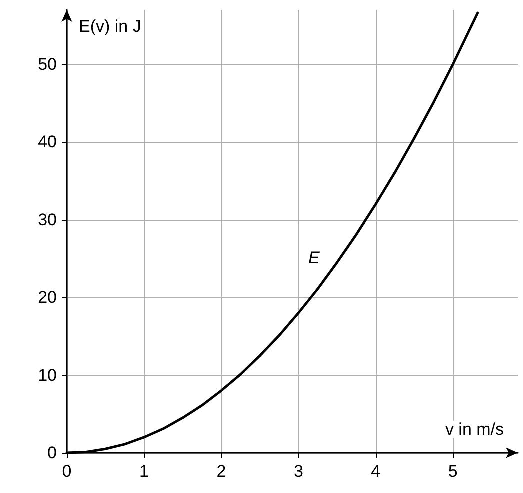 The width and height of the screenshot is (523, 493). Describe the element at coordinates (47, 220) in the screenshot. I see `y-tick-label: 30` at that location.